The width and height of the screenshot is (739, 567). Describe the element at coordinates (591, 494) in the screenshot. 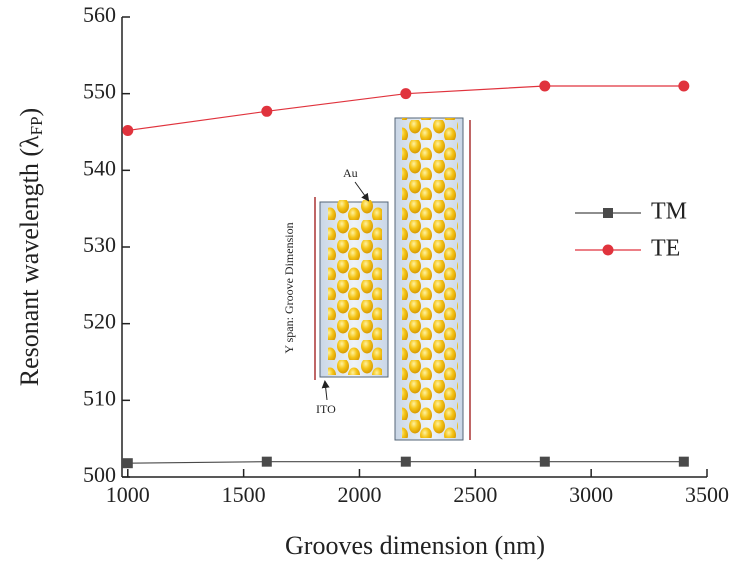

I see `x-tick-label: 3000` at that location.